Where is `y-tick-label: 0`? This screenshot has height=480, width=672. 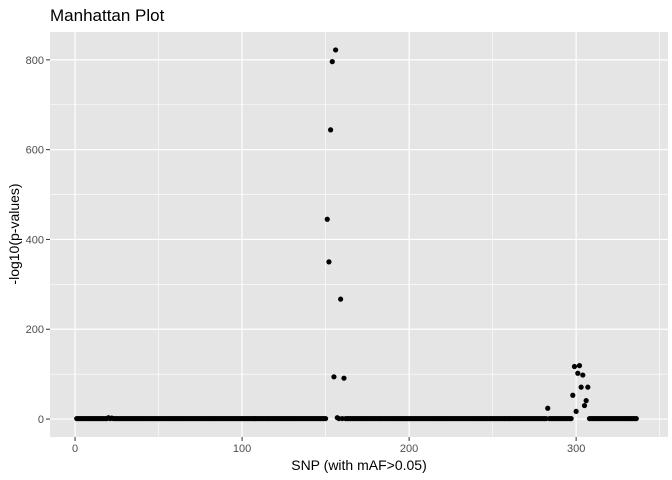 y-tick-label: 0 is located at coordinates (41, 420).